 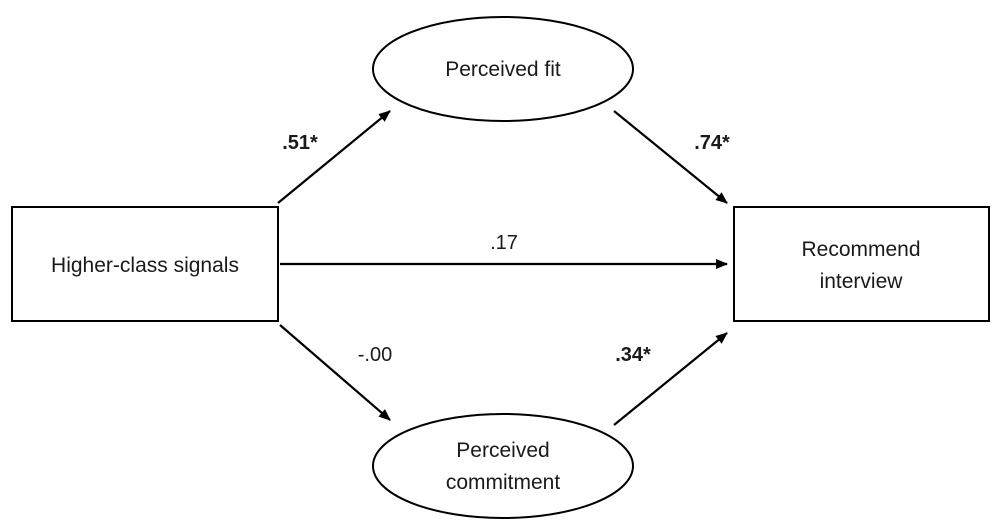 I want to click on node-recommend-interview-label-line1: Recommend, so click(x=860, y=249).